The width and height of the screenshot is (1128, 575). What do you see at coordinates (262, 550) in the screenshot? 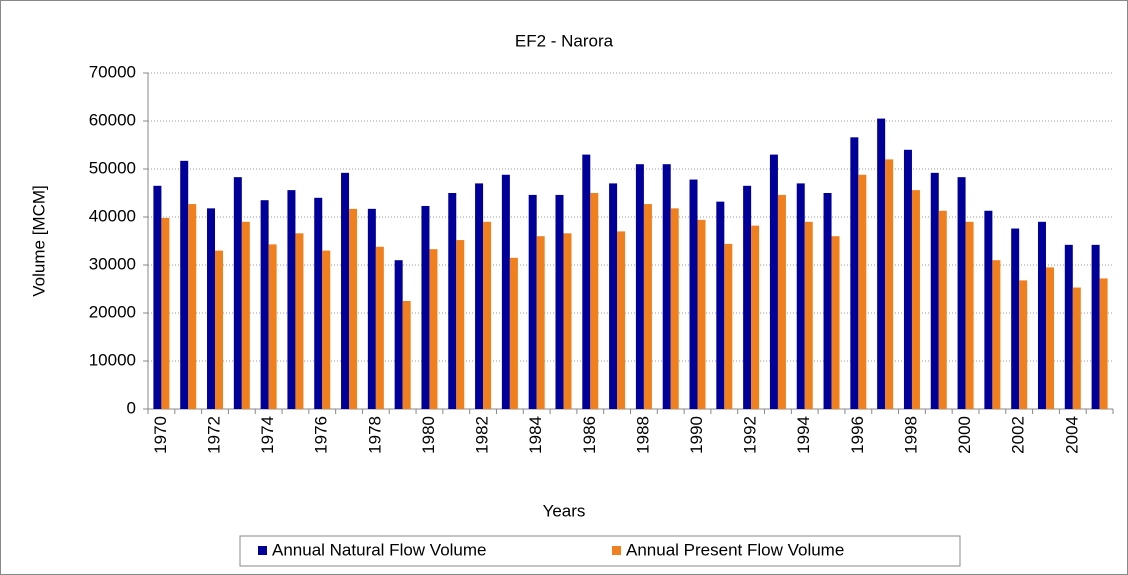
I see `legend-swatch` at bounding box center [262, 550].